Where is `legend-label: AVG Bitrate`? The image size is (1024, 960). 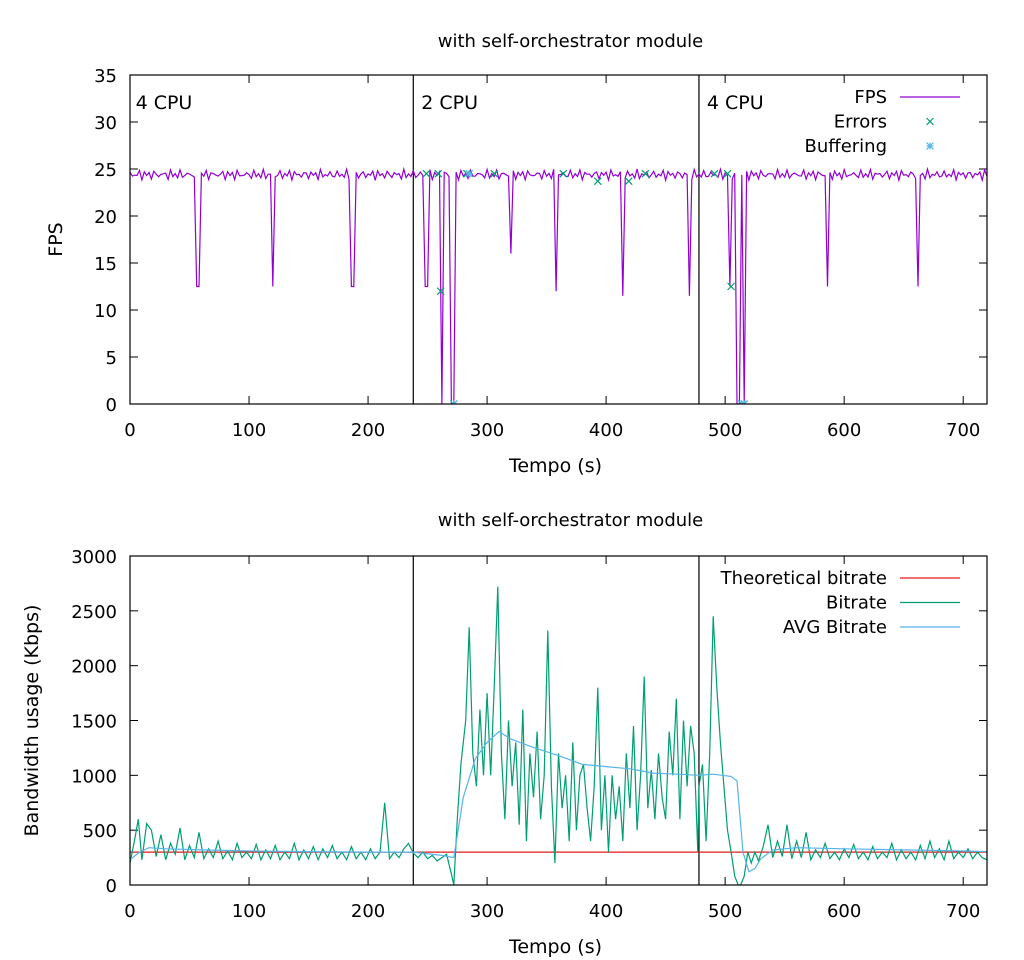 legend-label: AVG Bitrate is located at coordinates (835, 627).